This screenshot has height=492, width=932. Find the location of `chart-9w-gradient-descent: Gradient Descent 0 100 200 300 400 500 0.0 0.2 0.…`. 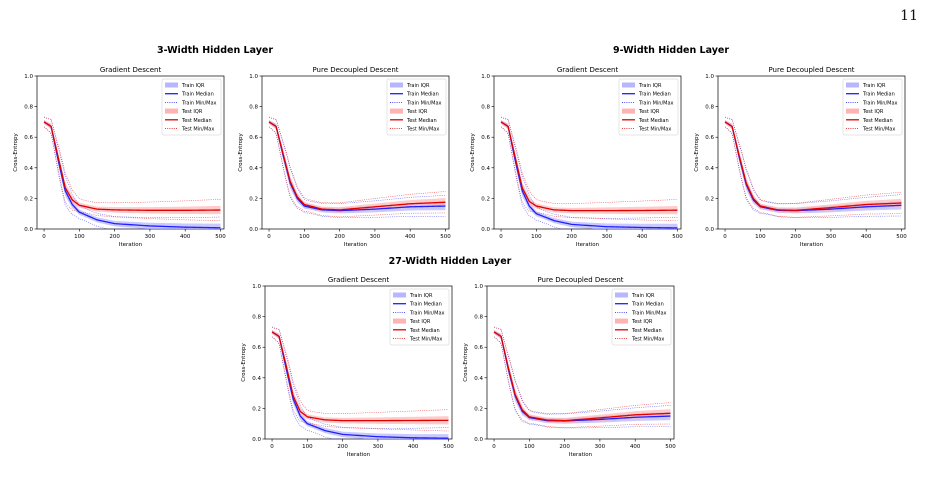

chart-9w-gradient-descent: Gradient Descent 0 100 200 300 400 500 0.0 0.2 0.… is located at coordinates (576, 157).